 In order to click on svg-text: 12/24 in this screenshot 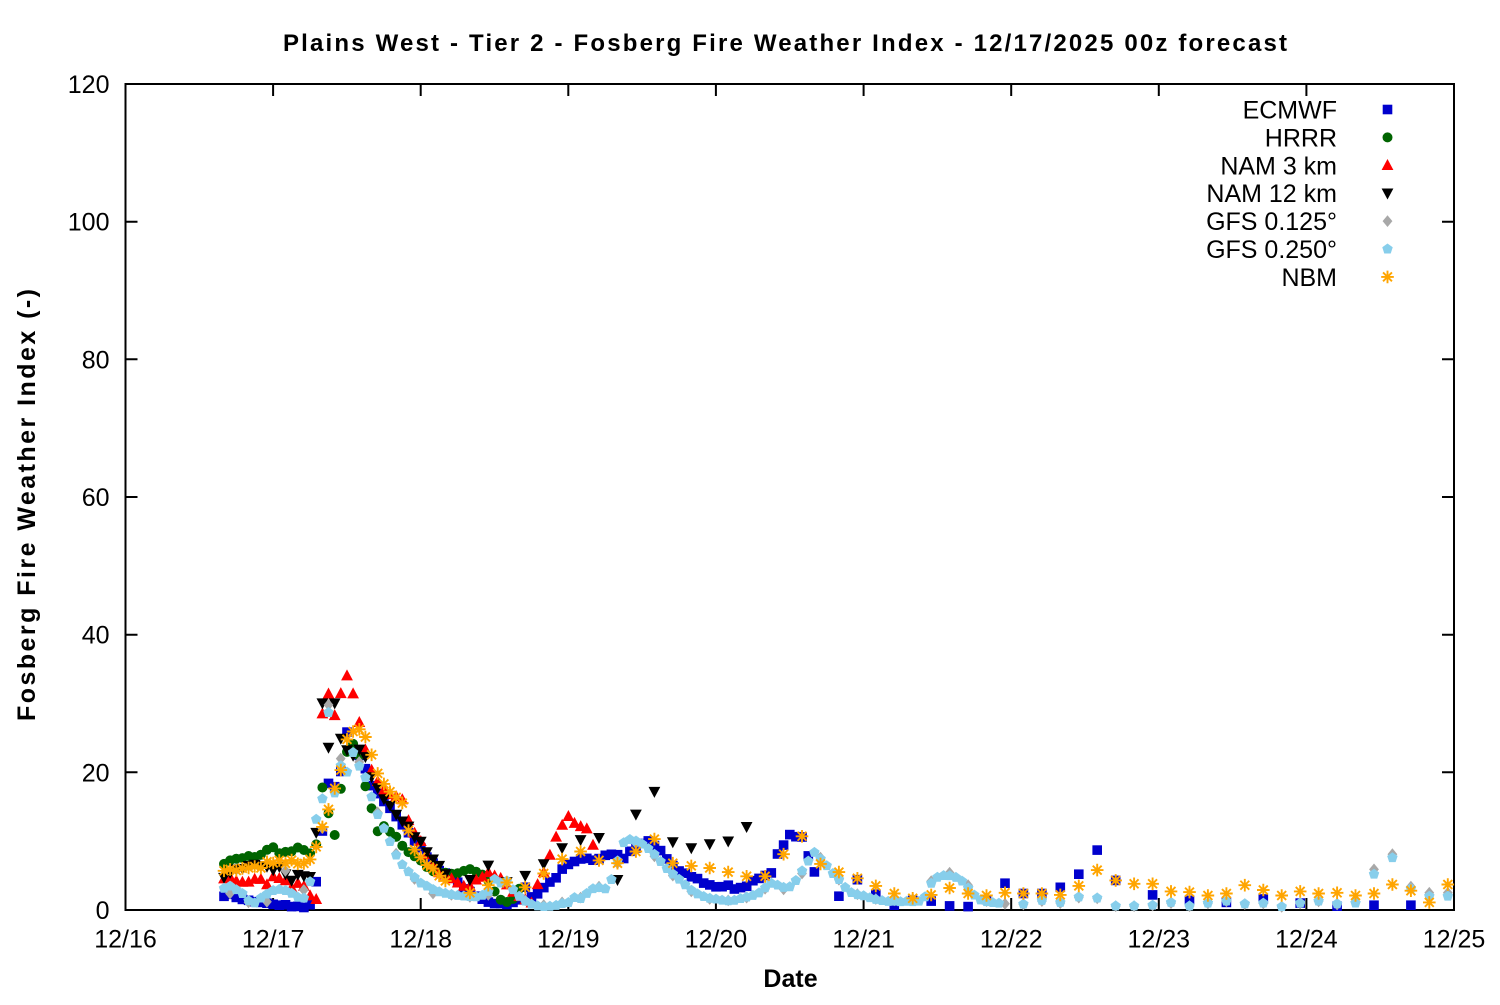, I will do `click(1306, 940)`.